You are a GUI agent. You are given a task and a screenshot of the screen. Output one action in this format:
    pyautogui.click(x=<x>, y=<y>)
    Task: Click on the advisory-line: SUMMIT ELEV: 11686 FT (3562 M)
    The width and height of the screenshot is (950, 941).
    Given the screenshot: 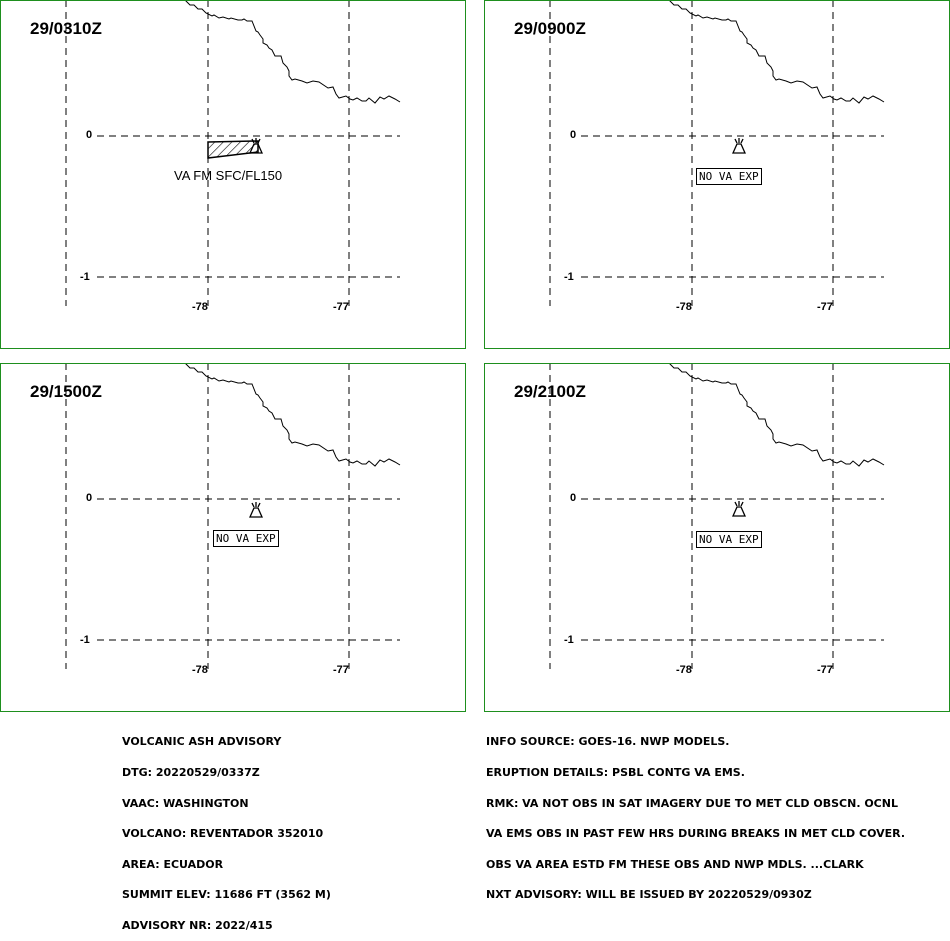 What is the action you would take?
    pyautogui.click(x=226, y=895)
    